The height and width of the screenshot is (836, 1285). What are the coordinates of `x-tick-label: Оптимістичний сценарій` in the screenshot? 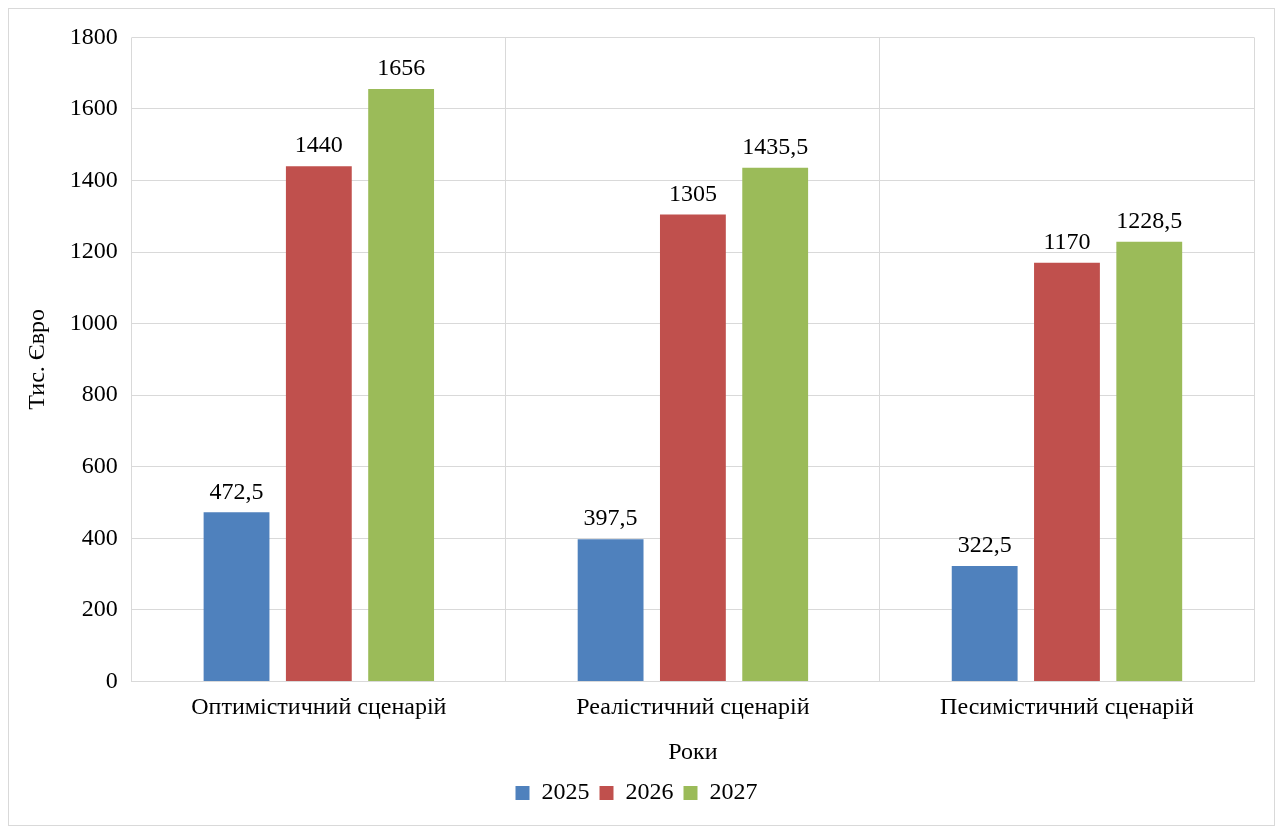 It's located at (319, 706).